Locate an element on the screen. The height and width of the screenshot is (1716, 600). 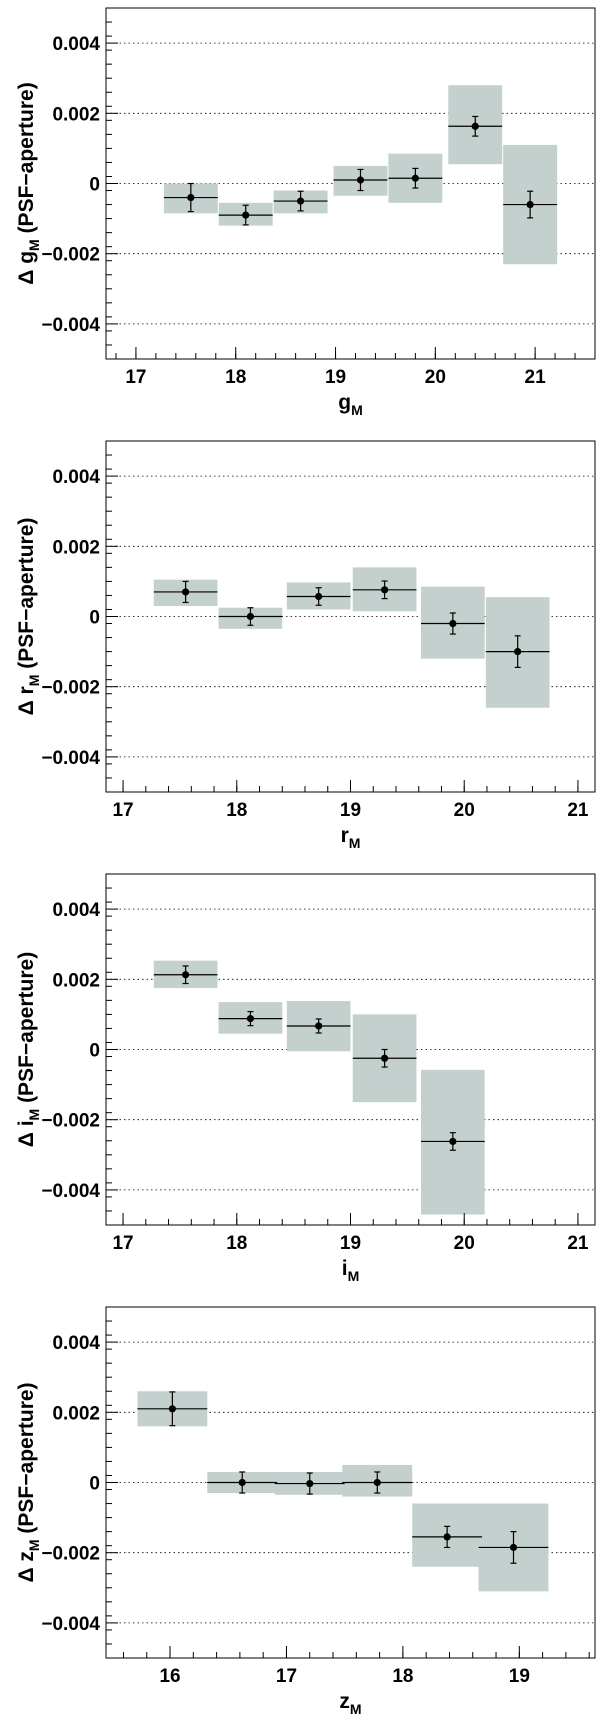
x-axis-label: iM is located at coordinates (351, 1270).